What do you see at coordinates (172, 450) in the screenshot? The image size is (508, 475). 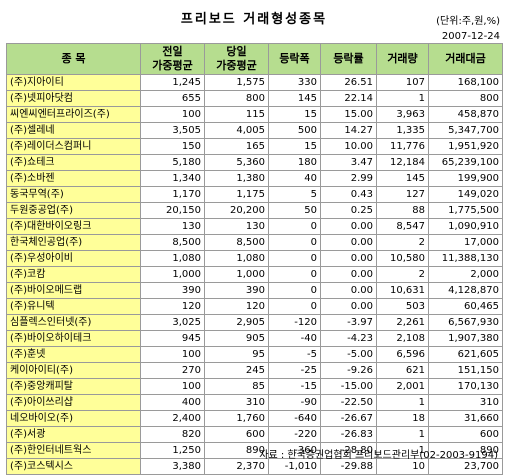 I see `prev-avg-cell: 1,250` at bounding box center [172, 450].